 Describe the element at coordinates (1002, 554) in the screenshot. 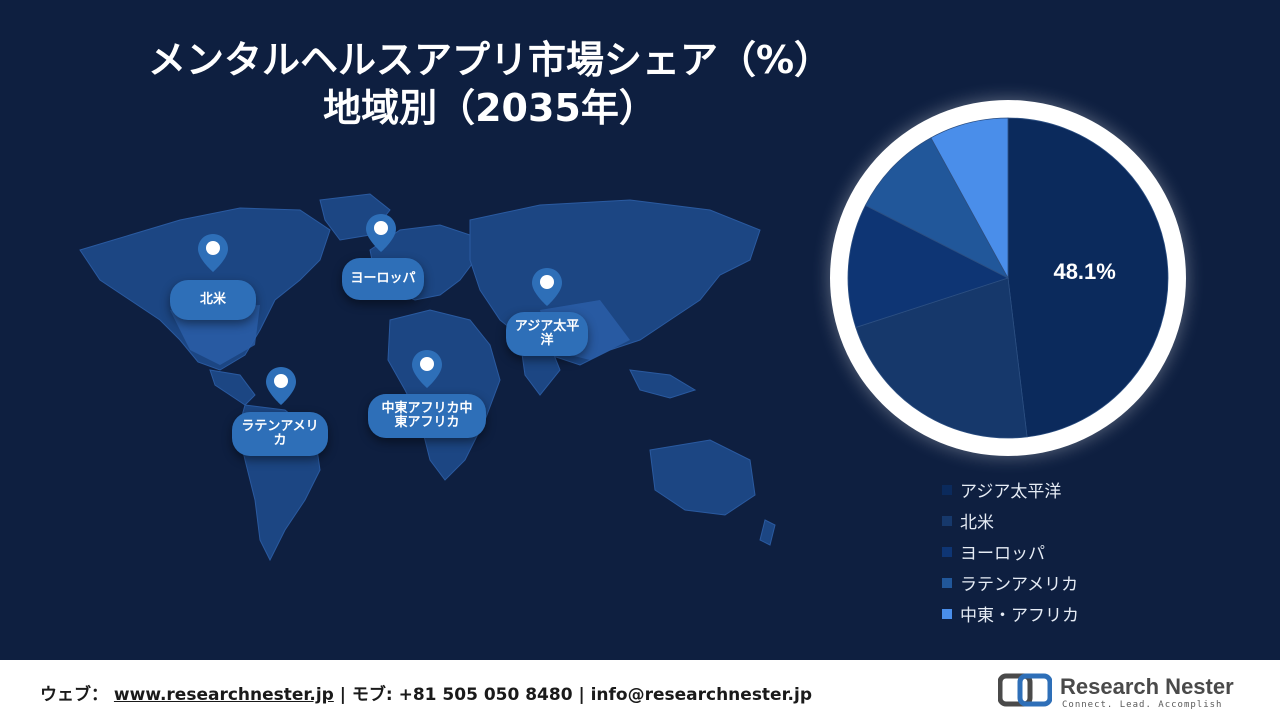

I see `legend-label: ヨーロッパ` at that location.